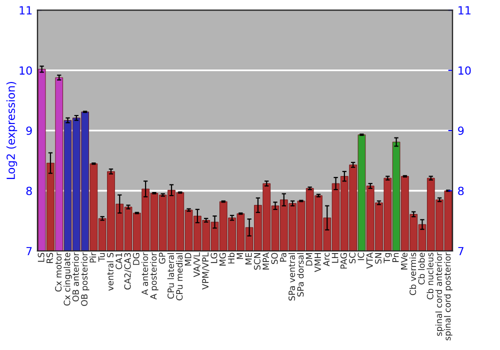 This screenshot has width=500, height=350. What do you see at coordinates (421, 268) in the screenshot?
I see `x-tick-label: Cb lobe` at bounding box center [421, 268].